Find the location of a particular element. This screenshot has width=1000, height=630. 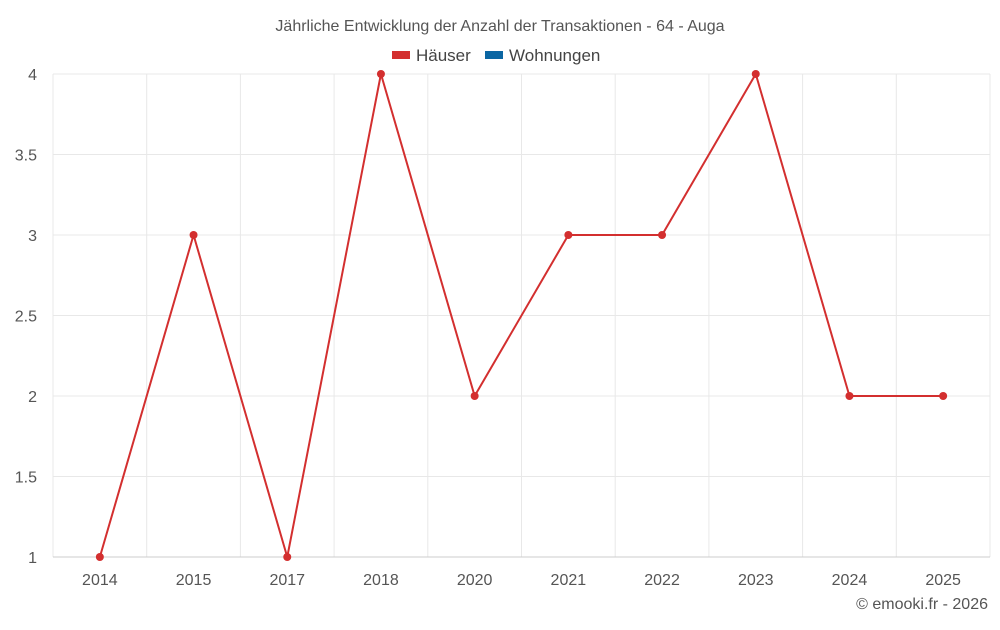

legend-item-haeuser: Häuser is located at coordinates (431, 55).